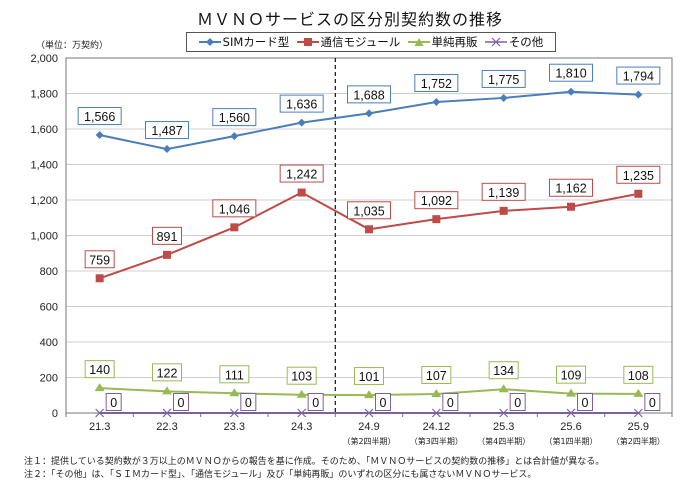 This screenshot has height=487, width=700. What do you see at coordinates (44, 95) in the screenshot?
I see `y-tick-label: 1,800` at bounding box center [44, 95].